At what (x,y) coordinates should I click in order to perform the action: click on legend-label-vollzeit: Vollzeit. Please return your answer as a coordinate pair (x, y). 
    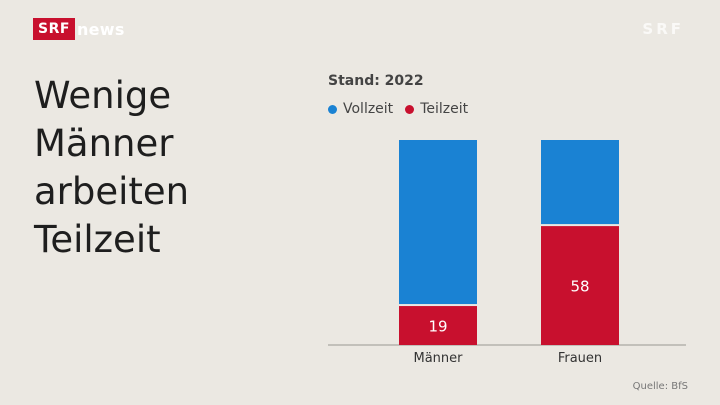
    Looking at the image, I should click on (368, 109).